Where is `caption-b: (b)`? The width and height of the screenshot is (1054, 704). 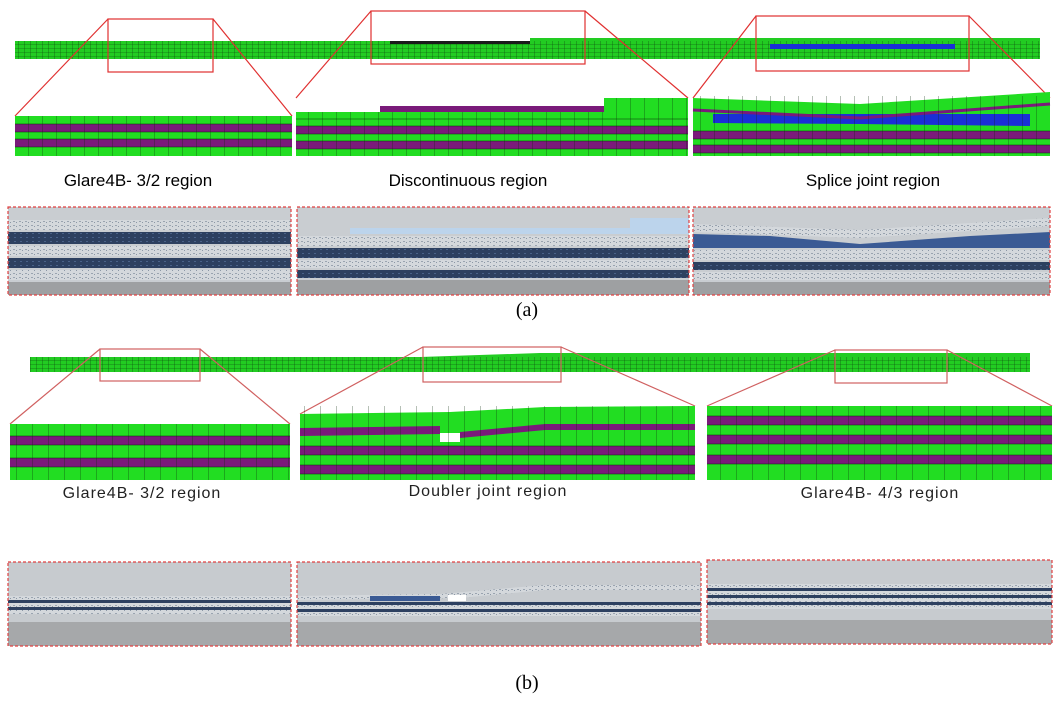
caption-b: (b) is located at coordinates (527, 683).